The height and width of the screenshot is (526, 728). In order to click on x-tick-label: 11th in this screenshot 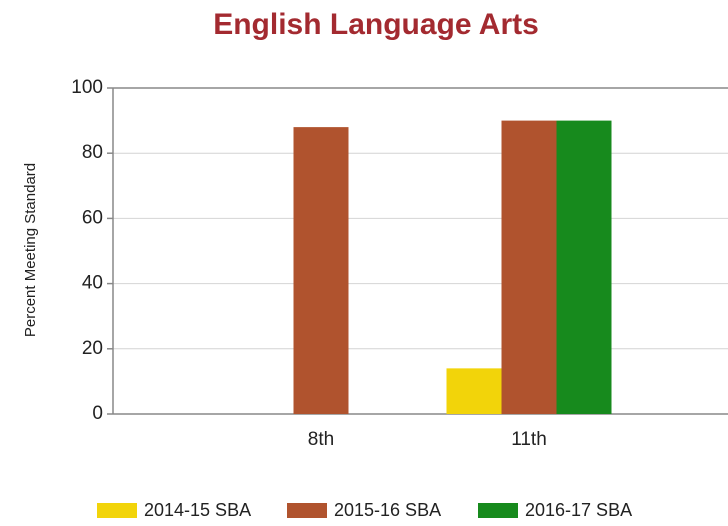, I will do `click(529, 439)`.